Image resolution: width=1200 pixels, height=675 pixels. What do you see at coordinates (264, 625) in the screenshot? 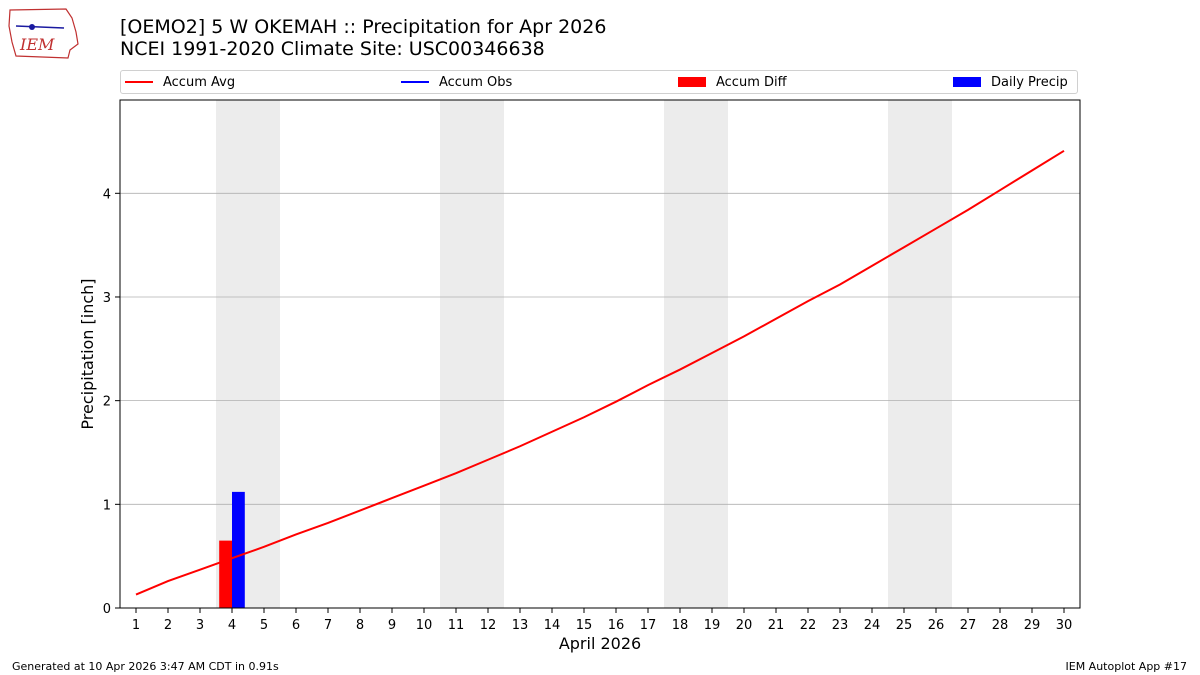
I see `x-tick-label: 5` at bounding box center [264, 625].